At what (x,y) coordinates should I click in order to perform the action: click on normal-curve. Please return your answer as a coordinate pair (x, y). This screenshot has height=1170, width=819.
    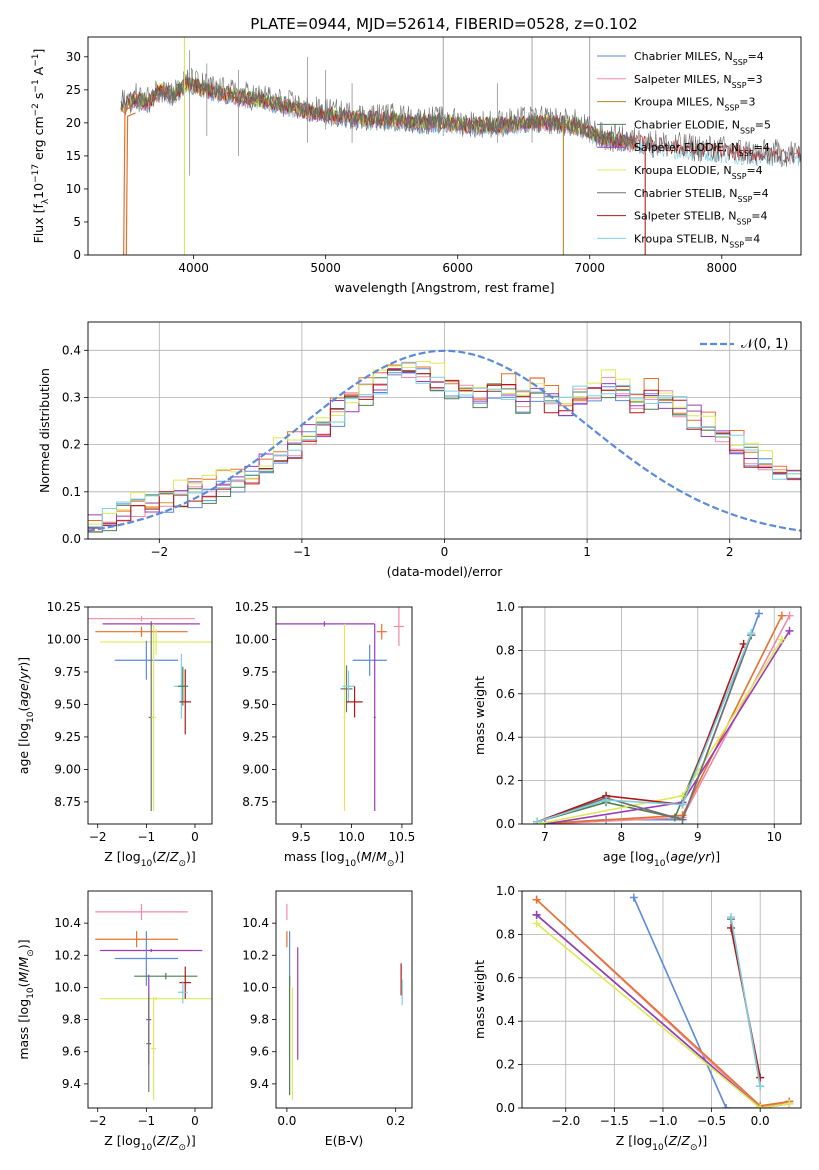
    Looking at the image, I should click on (444, 440).